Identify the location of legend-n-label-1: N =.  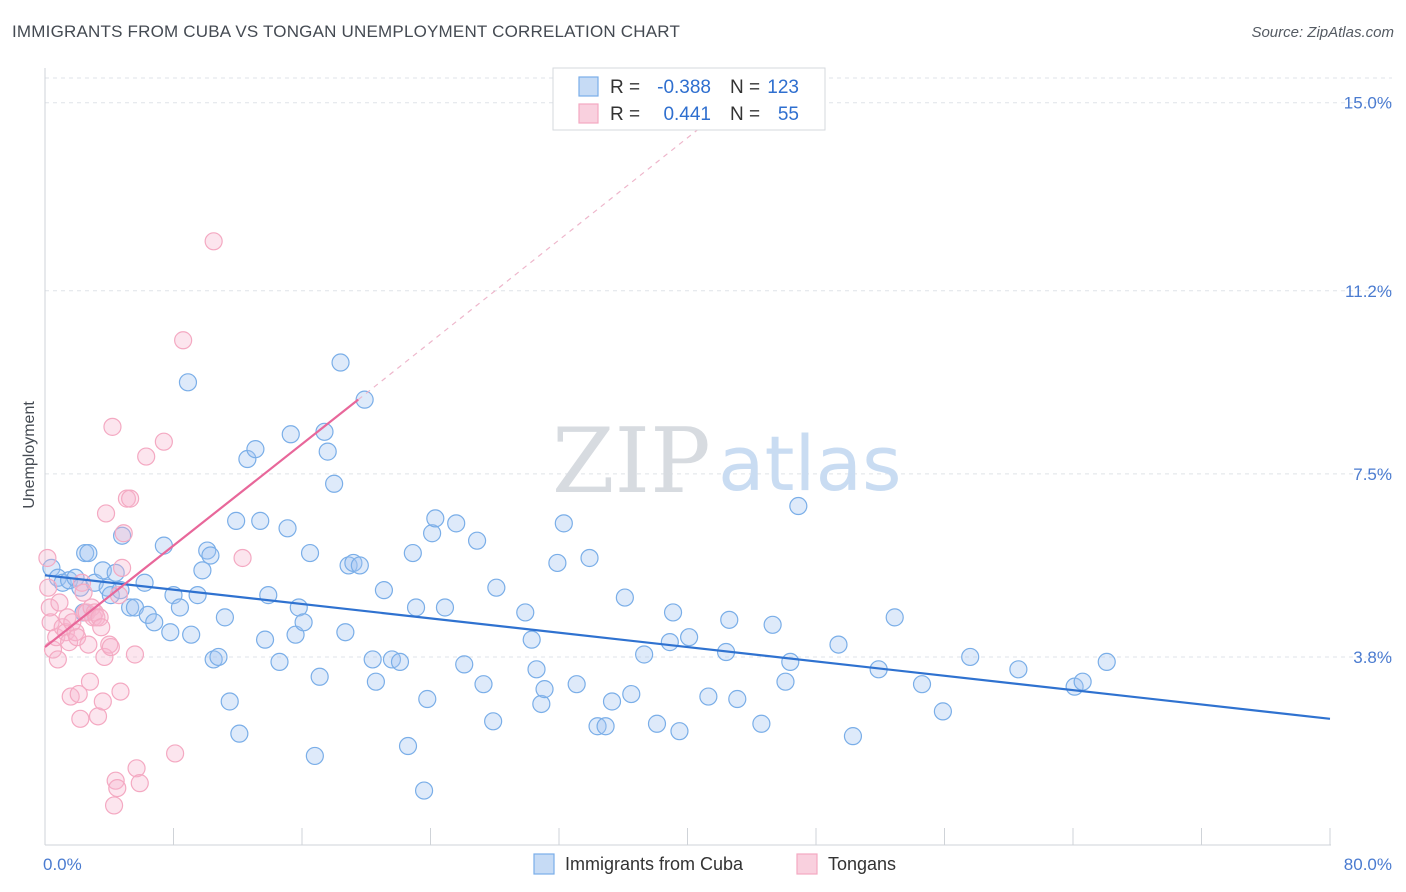
(745, 87).